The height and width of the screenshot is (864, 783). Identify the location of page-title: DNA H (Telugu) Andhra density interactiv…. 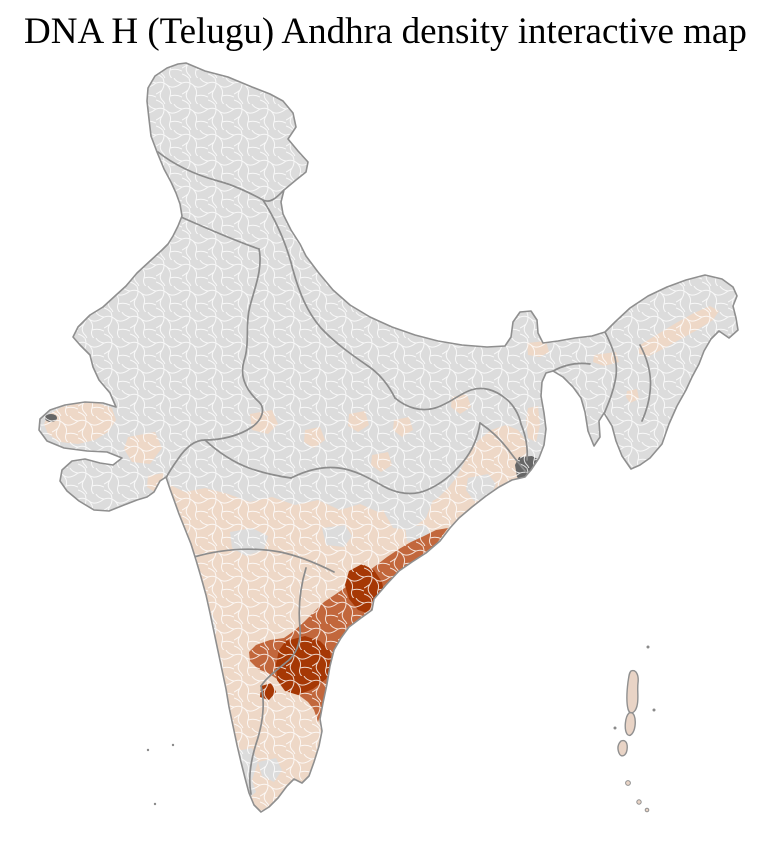
(385, 31).